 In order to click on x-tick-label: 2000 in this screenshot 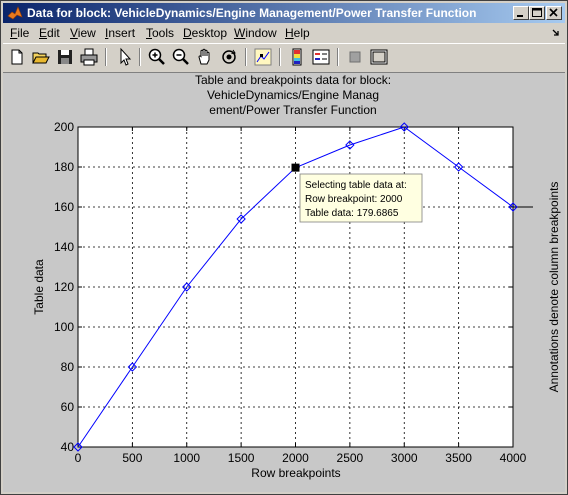, I will do `click(295, 458)`.